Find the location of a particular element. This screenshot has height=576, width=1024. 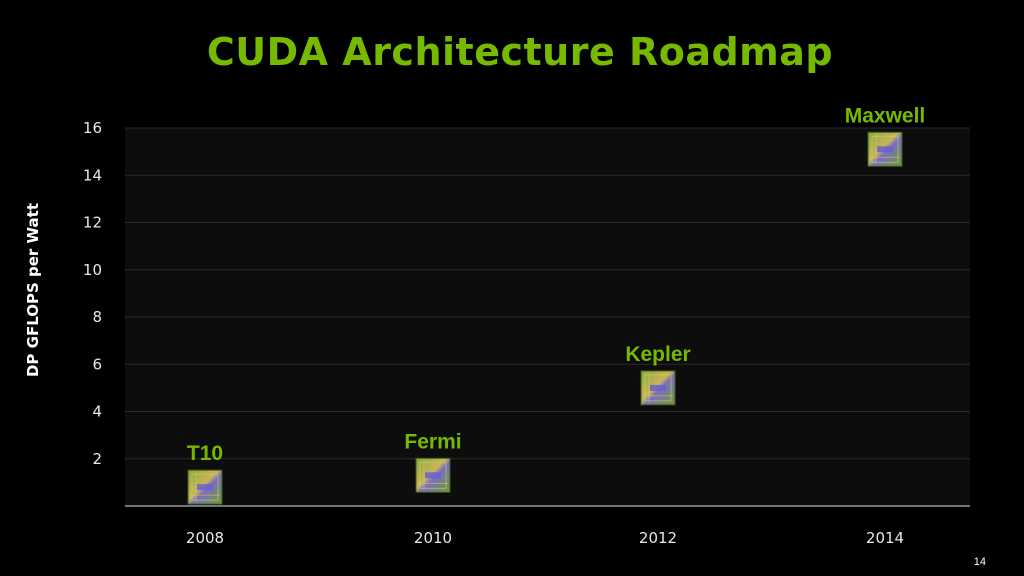

chart-title: CUDA Architecture Roadmap is located at coordinates (520, 52).